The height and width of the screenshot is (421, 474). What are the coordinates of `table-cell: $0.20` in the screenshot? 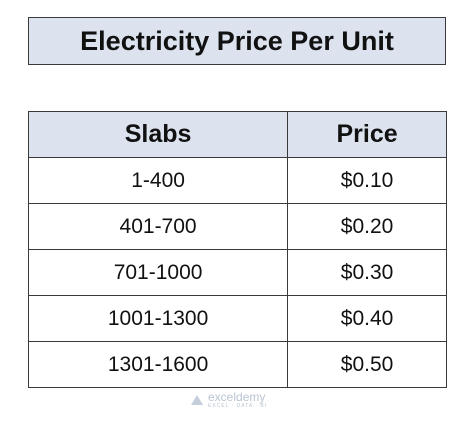 It's located at (367, 226).